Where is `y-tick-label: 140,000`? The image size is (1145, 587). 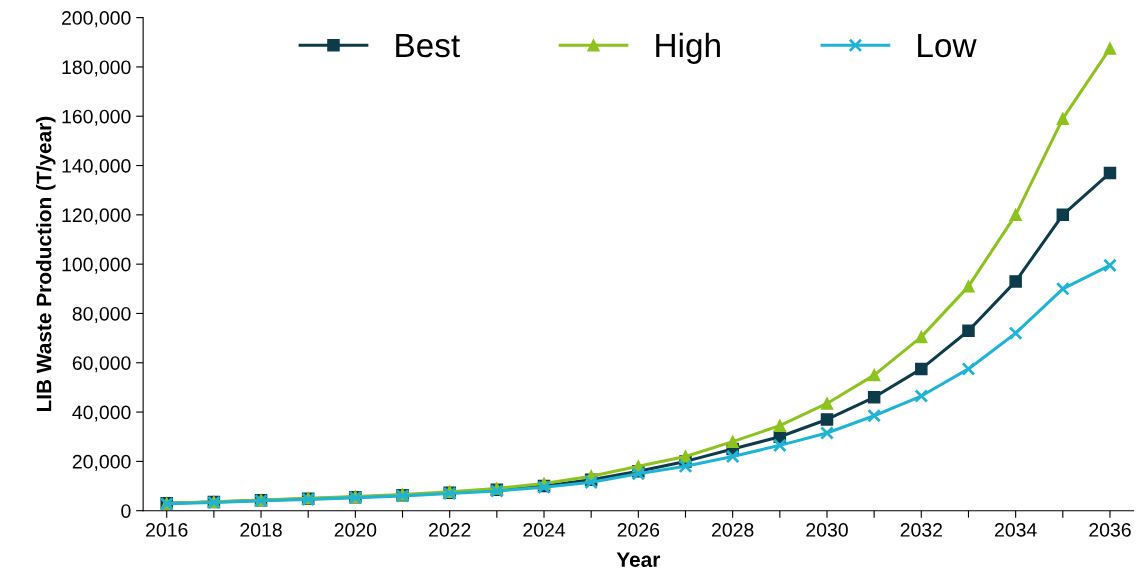 y-tick-label: 140,000 is located at coordinates (96, 167).